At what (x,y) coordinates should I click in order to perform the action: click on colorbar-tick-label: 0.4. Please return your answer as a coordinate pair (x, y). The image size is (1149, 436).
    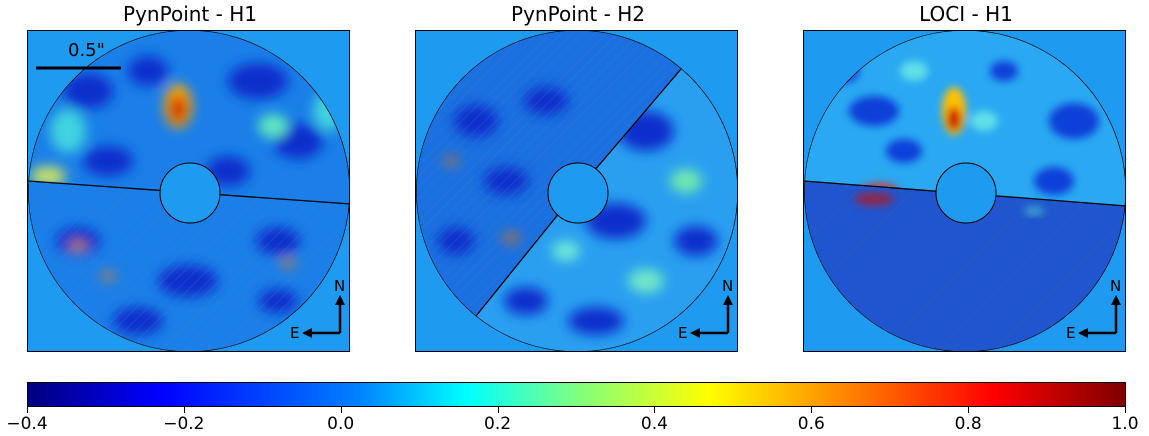
    Looking at the image, I should click on (654, 424).